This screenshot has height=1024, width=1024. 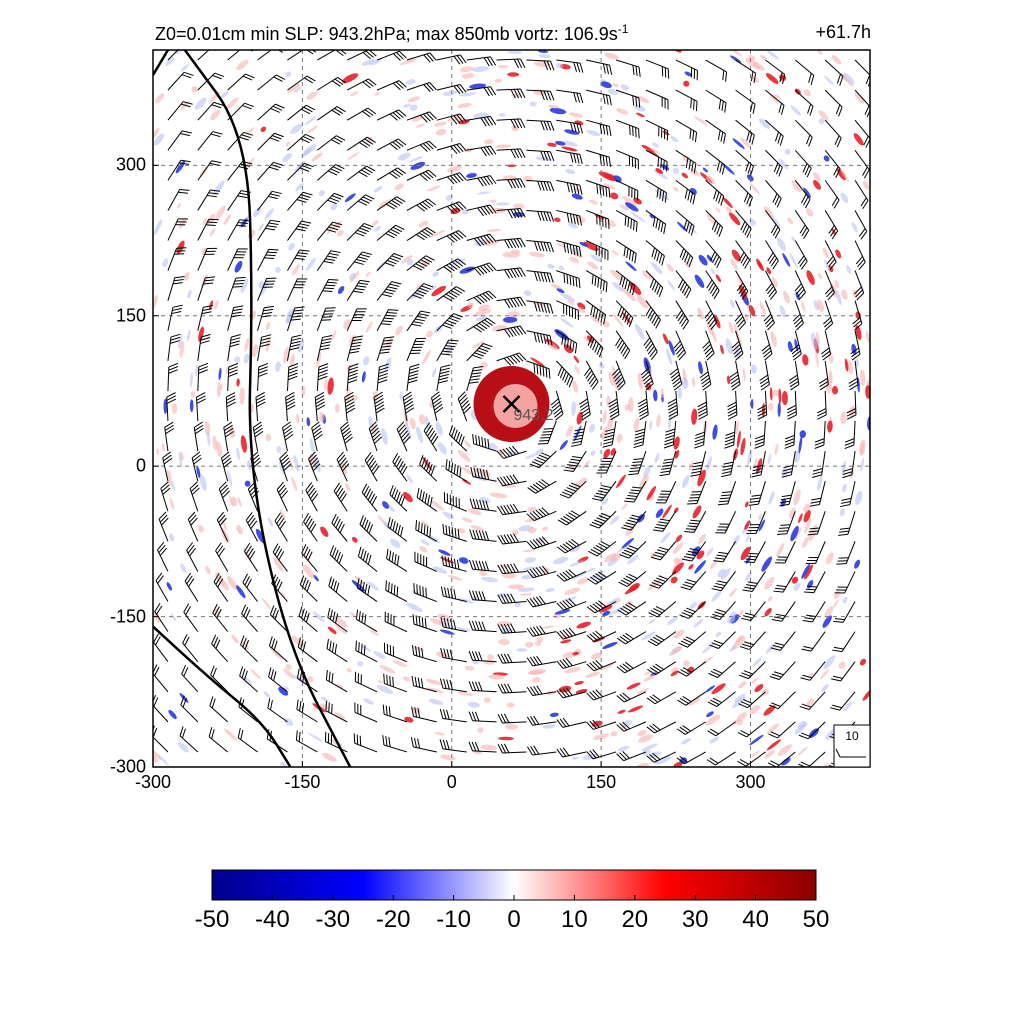 What do you see at coordinates (843, 32) in the screenshot?
I see `forecast-hour-label: +61.7h` at bounding box center [843, 32].